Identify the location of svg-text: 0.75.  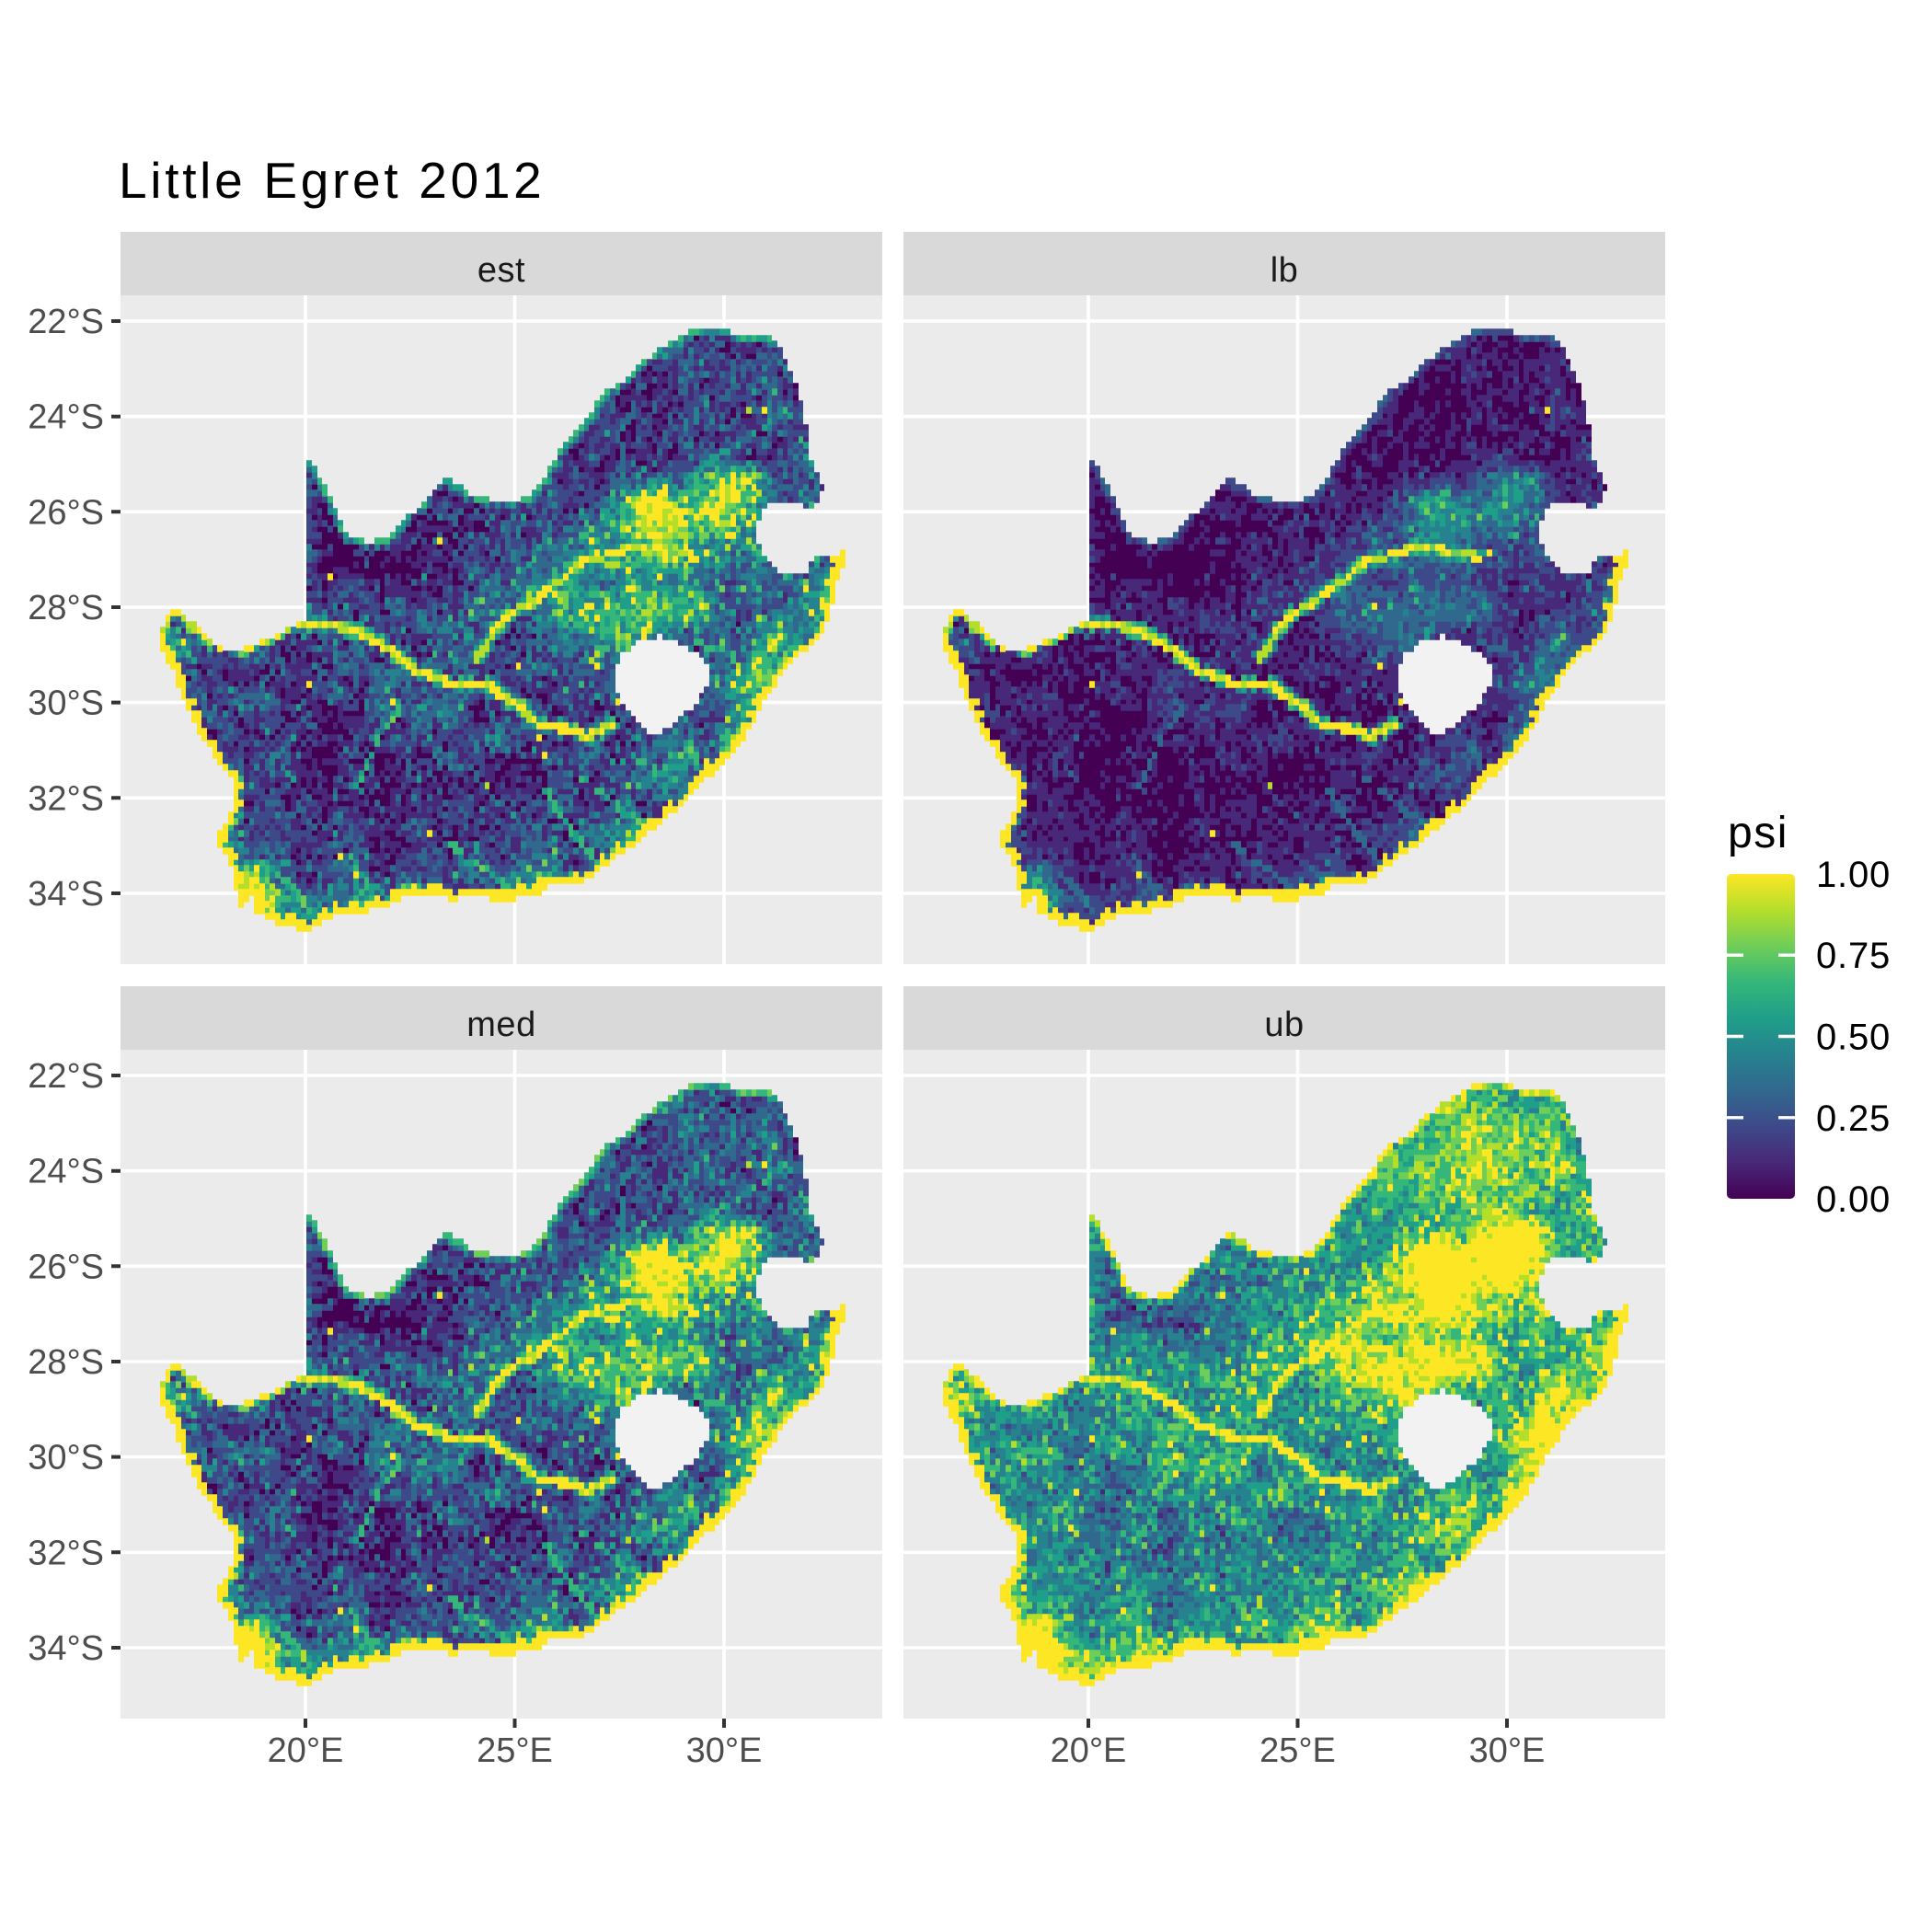
(1853, 956).